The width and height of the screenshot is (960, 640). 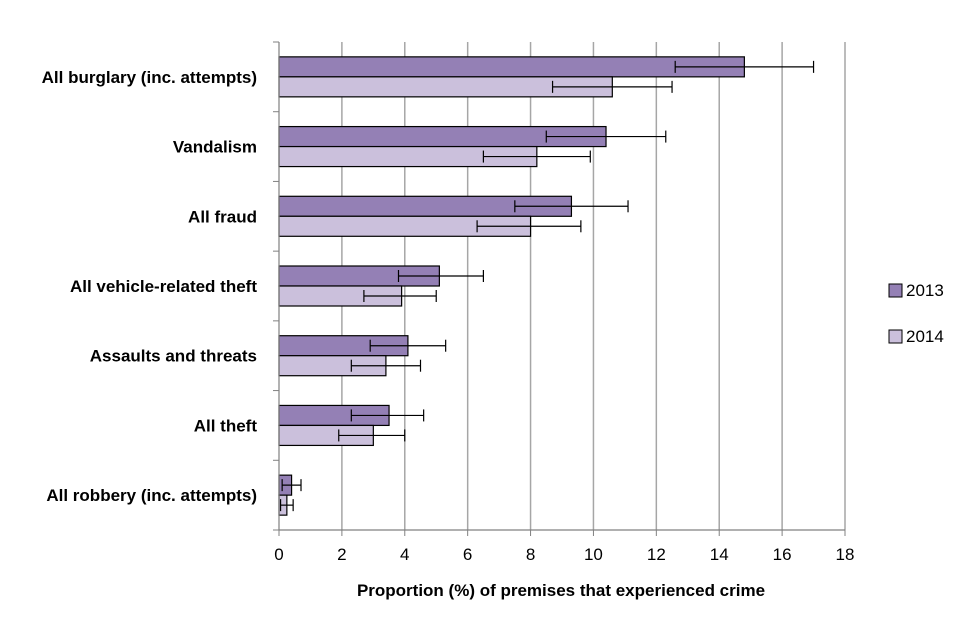 I want to click on x-tick-label: 8, so click(x=530, y=554).